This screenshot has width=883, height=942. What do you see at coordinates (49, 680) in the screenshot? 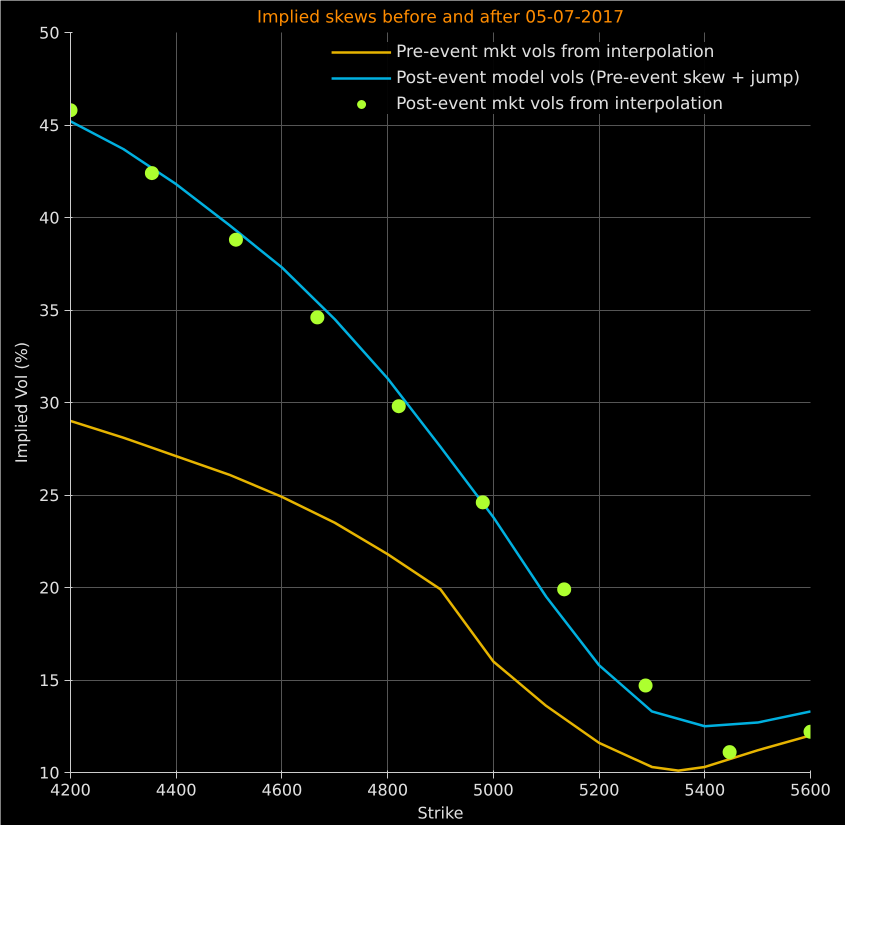
I see `y-tick-label: 15` at bounding box center [49, 680].